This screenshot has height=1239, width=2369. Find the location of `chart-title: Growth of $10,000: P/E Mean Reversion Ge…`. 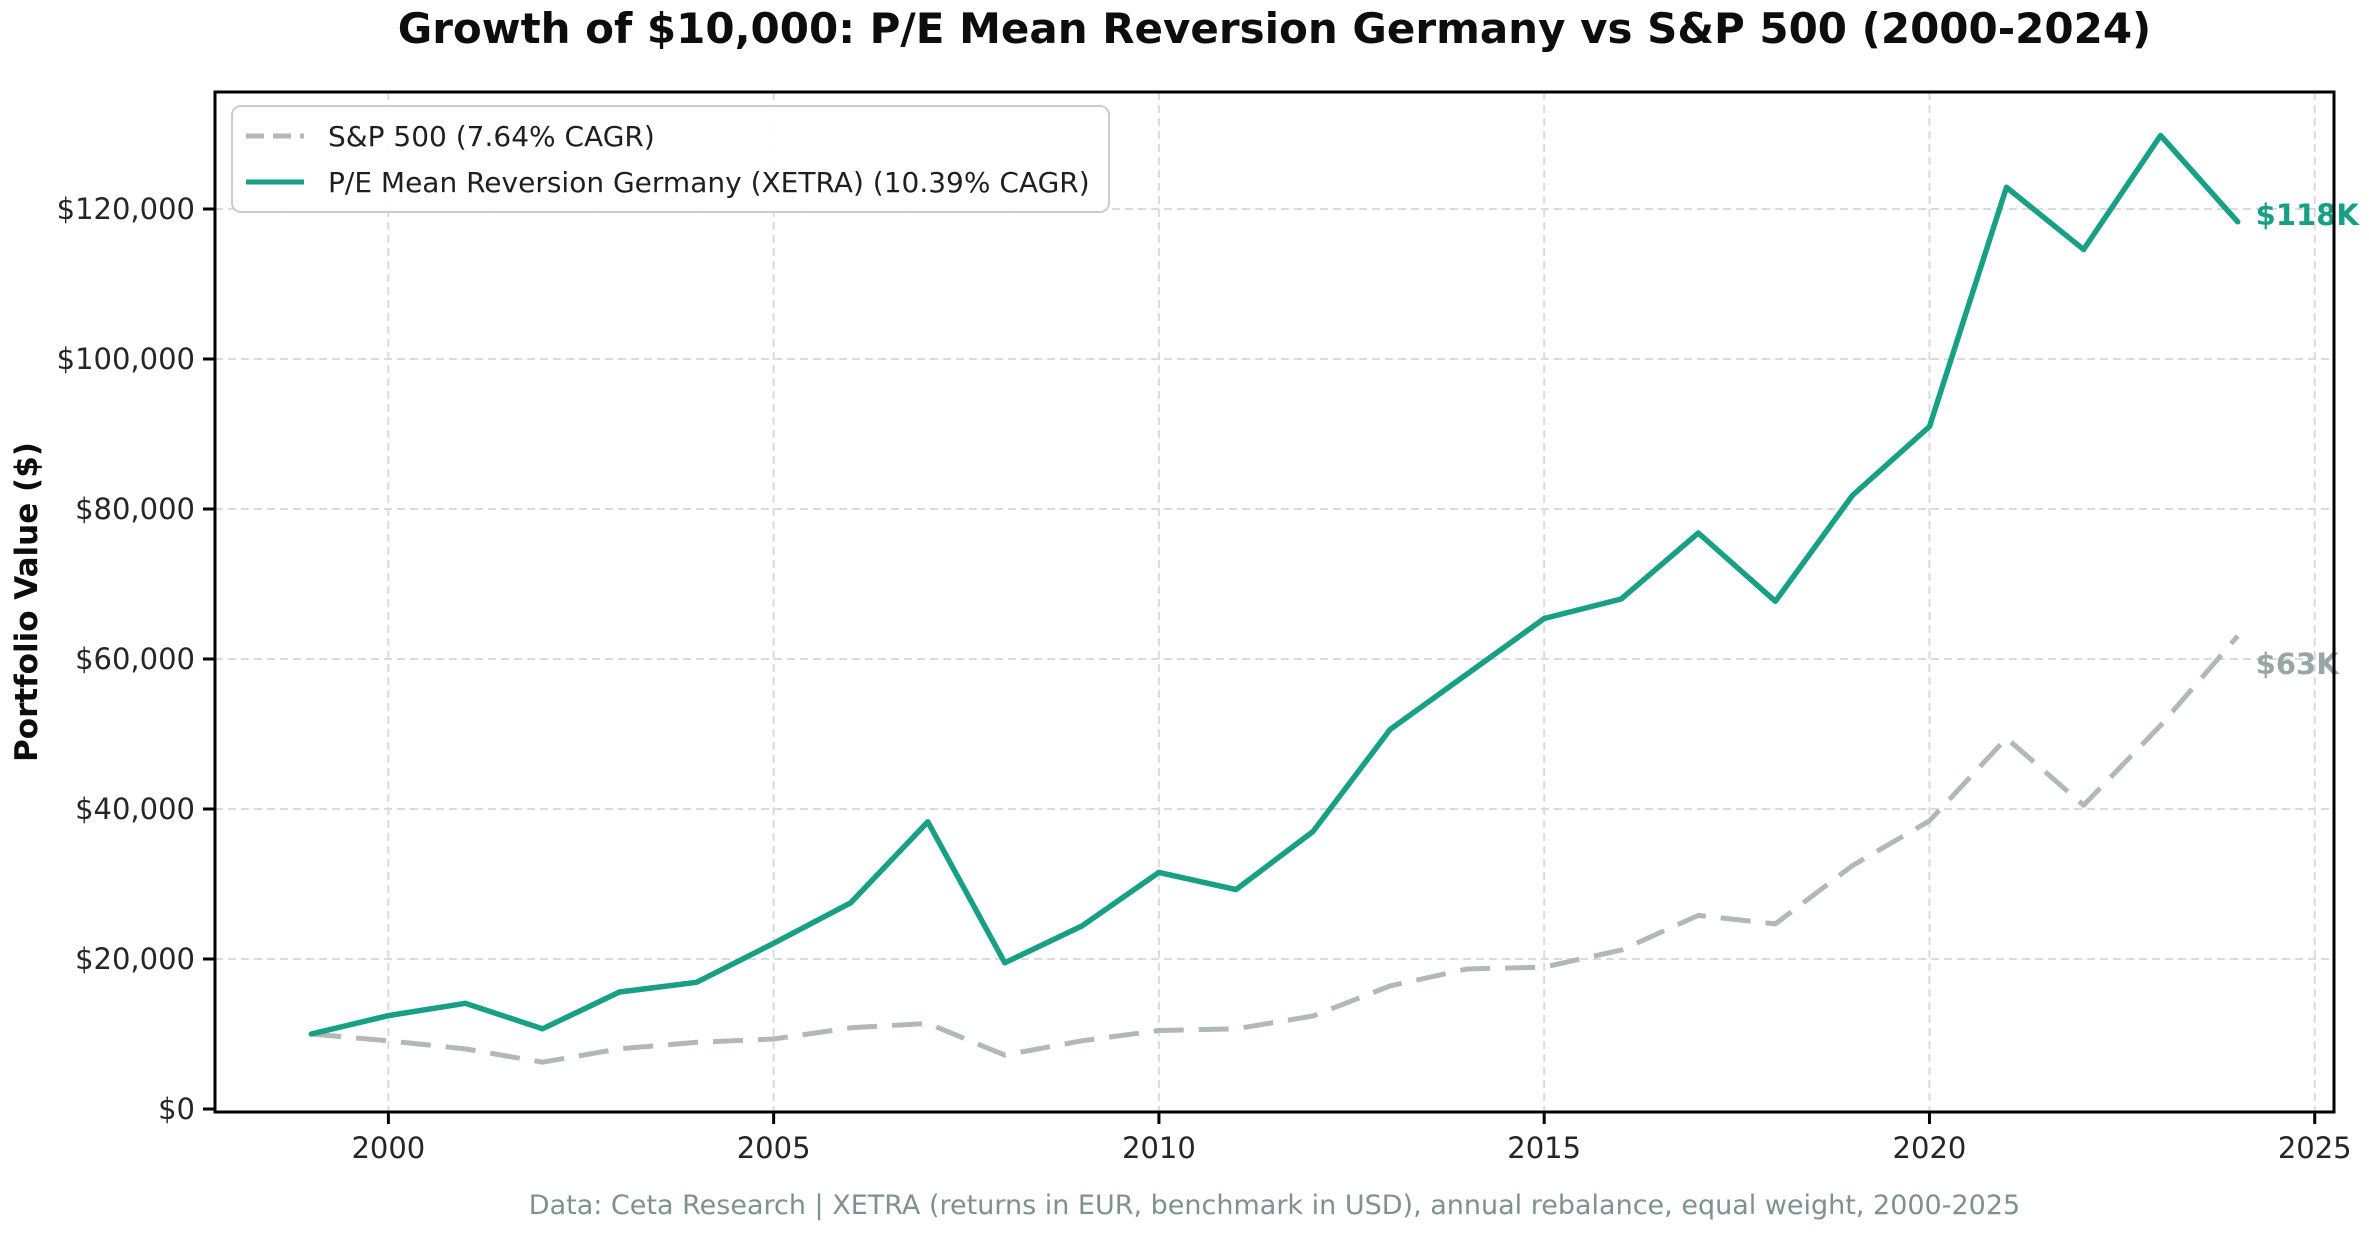

chart-title: Growth of $10,000: P/E Mean Reversion Ge… is located at coordinates (1274, 28).